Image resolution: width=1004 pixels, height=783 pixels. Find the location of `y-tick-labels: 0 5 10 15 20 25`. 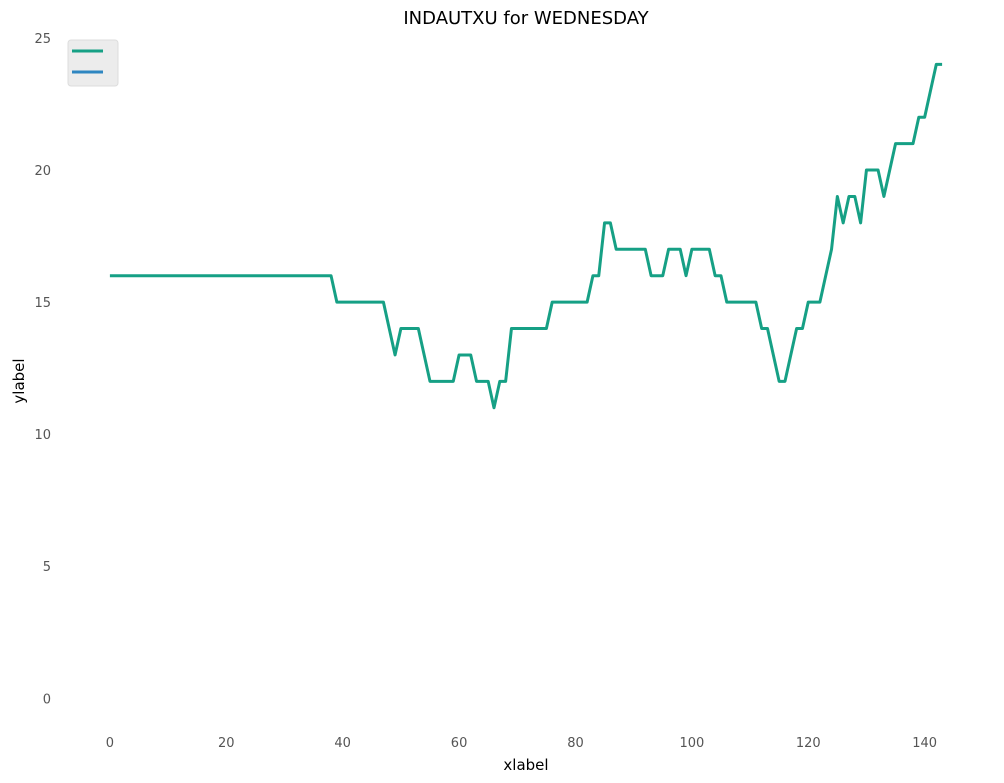

y-tick-labels: 0 5 10 15 20 25 is located at coordinates (42, 369).